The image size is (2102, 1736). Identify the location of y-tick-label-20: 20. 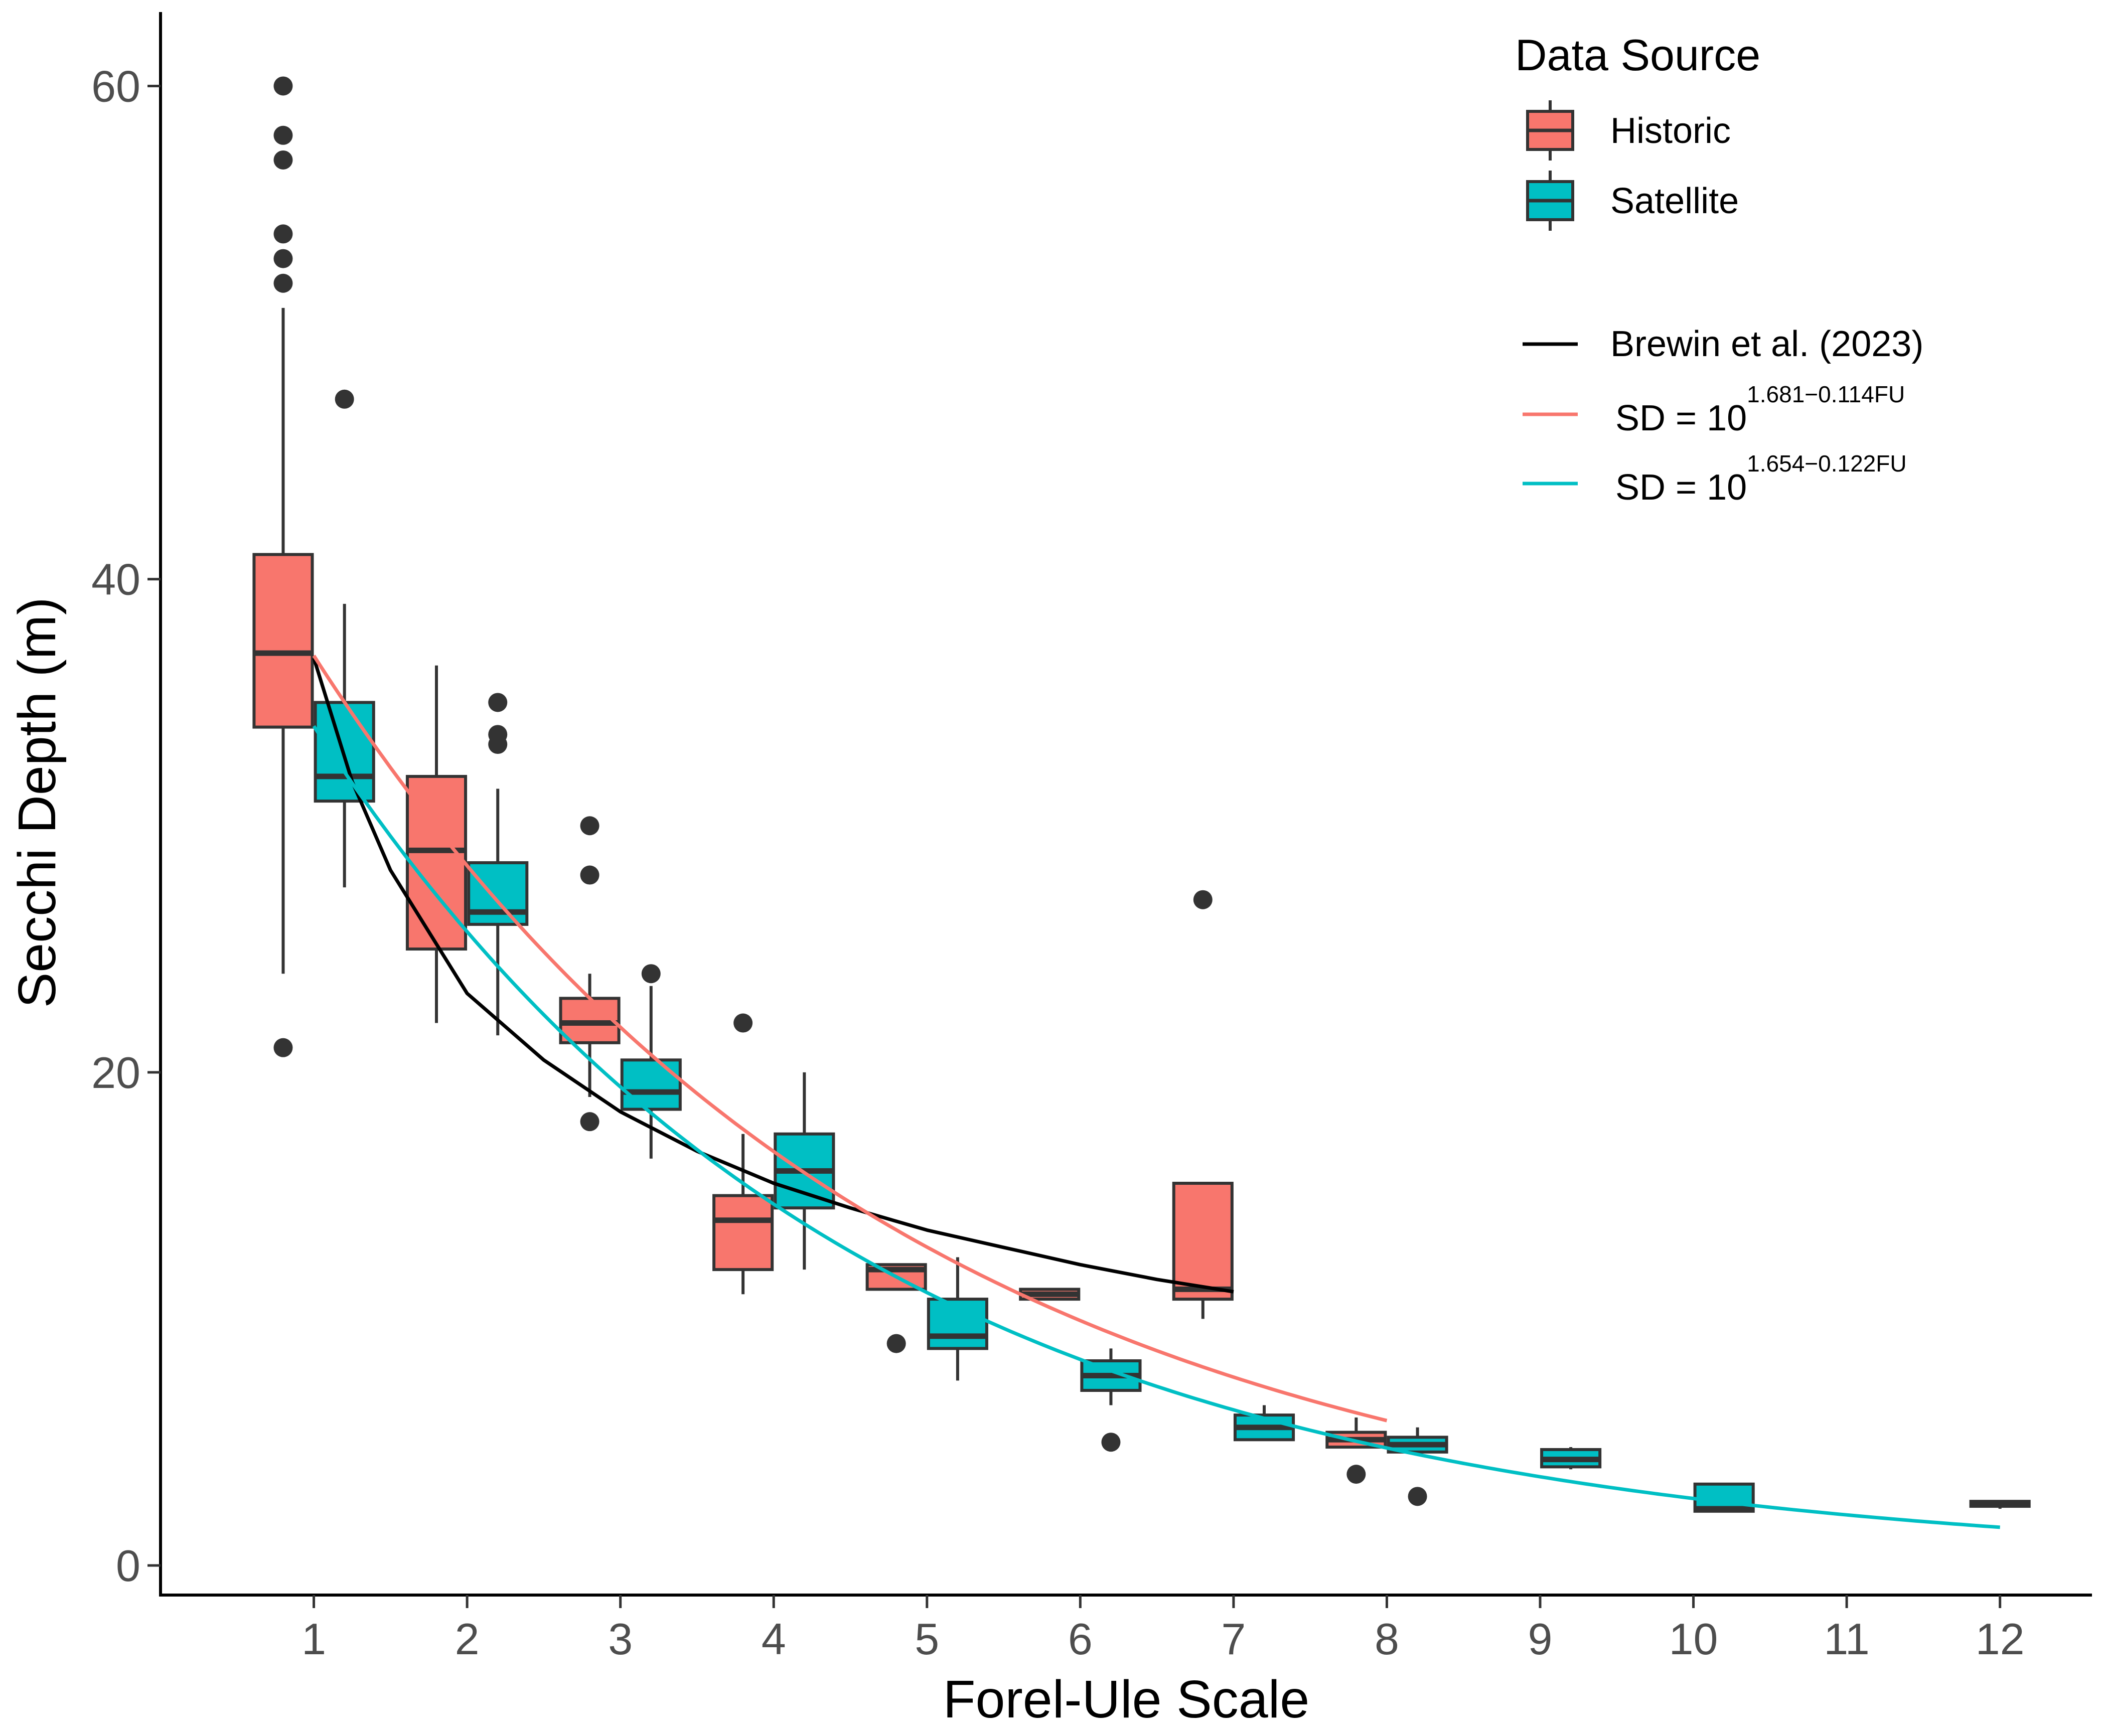
(115, 1072).